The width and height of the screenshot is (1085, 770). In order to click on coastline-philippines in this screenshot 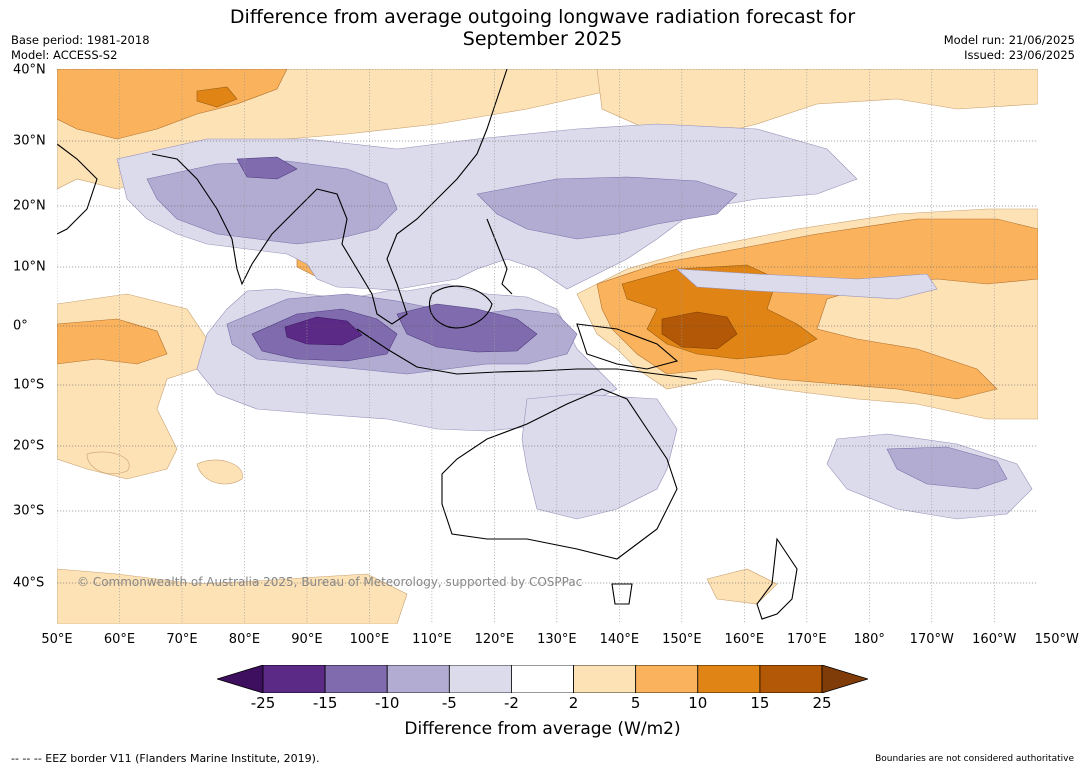, I will do `click(499, 256)`.